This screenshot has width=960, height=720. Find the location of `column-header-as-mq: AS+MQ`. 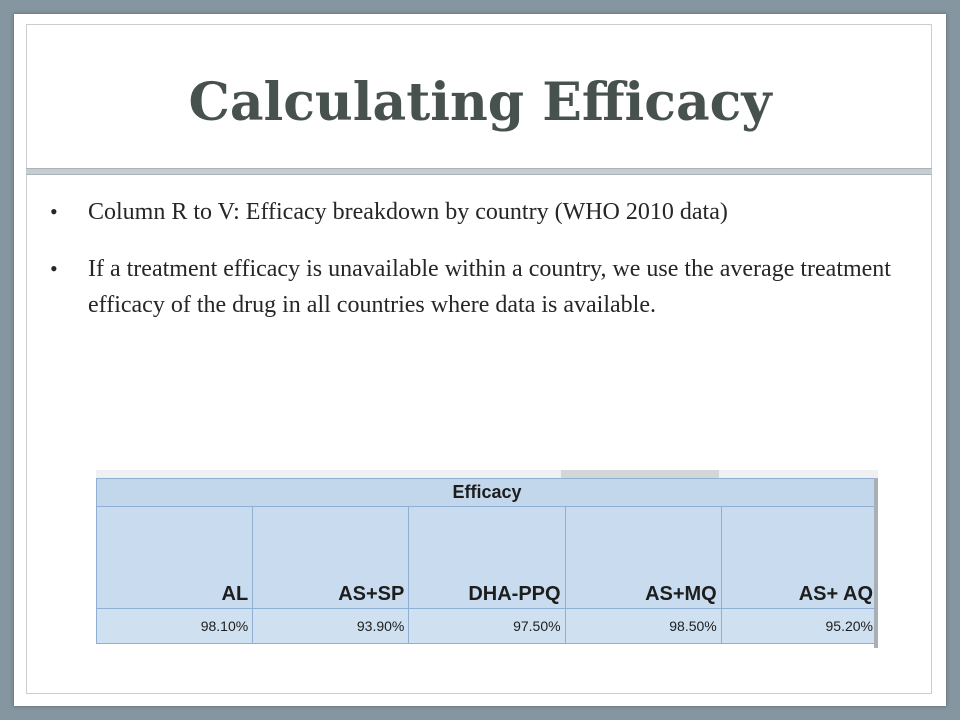

column-header-as-mq: AS+MQ is located at coordinates (643, 557).